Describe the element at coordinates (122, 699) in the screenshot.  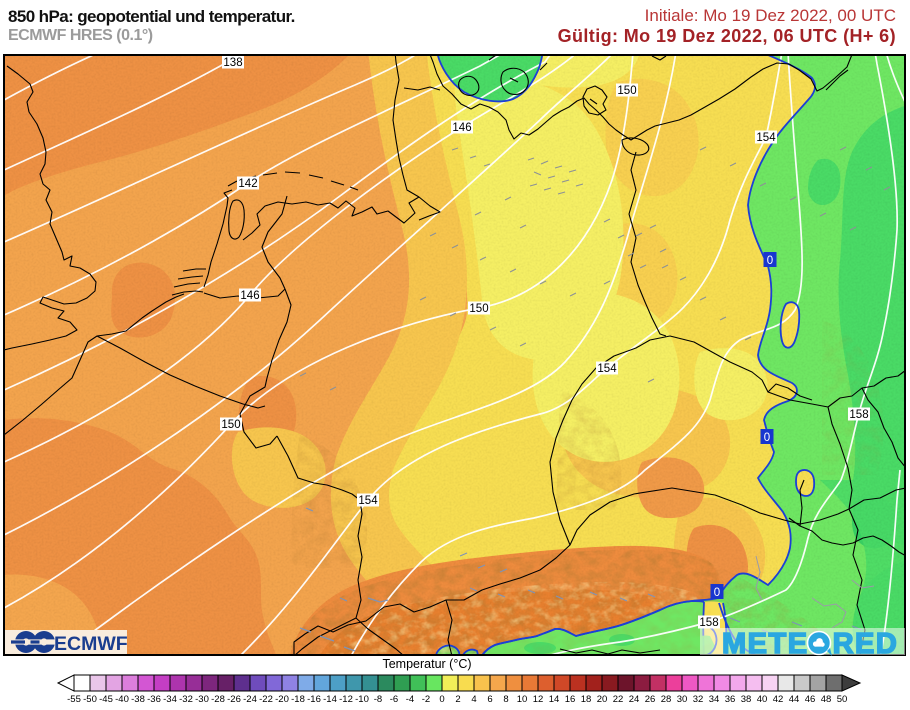
I see `svg-text: -40` at that location.